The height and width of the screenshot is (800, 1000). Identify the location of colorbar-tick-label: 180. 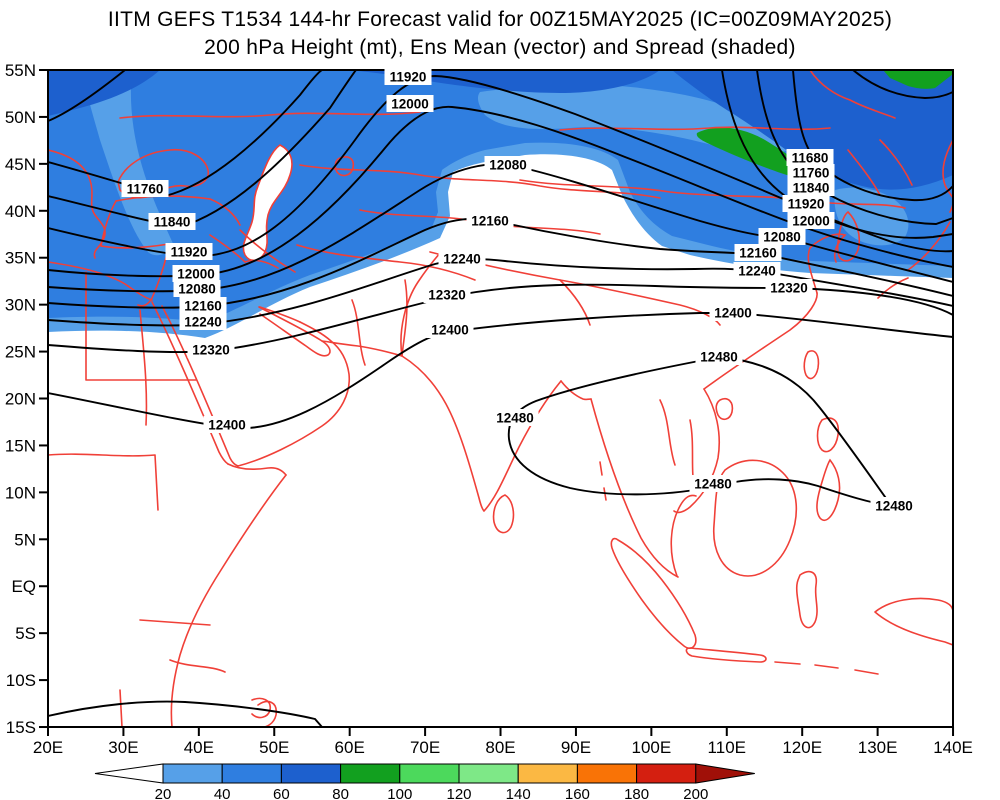
(636, 793).